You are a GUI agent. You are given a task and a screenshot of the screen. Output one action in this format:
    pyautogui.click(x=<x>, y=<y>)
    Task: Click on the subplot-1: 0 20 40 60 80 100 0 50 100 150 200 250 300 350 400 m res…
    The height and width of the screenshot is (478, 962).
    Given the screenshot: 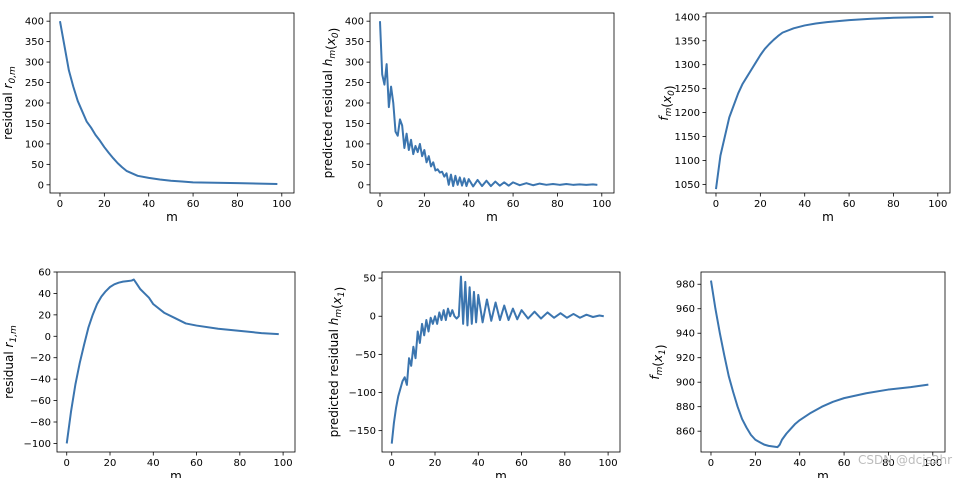 What is the action you would take?
    pyautogui.click(x=148, y=118)
    